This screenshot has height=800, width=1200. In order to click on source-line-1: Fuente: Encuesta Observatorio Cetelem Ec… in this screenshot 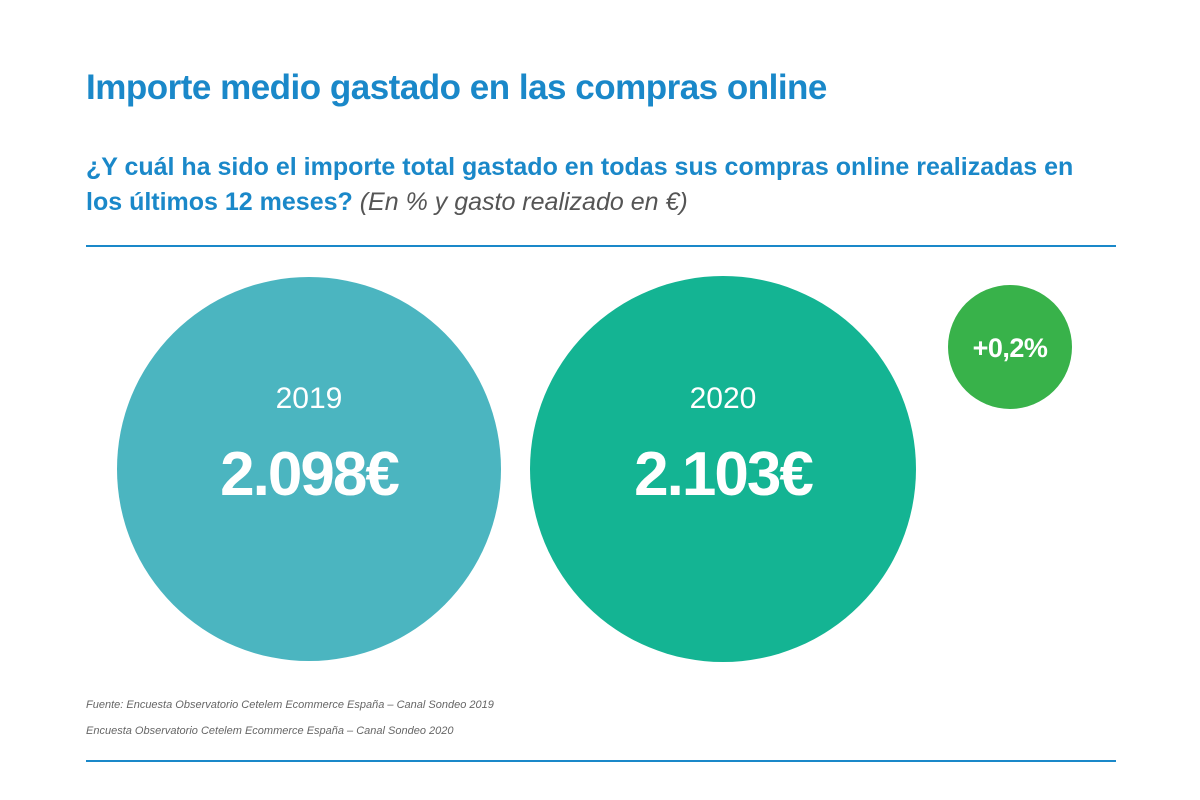, I will do `click(290, 705)`.